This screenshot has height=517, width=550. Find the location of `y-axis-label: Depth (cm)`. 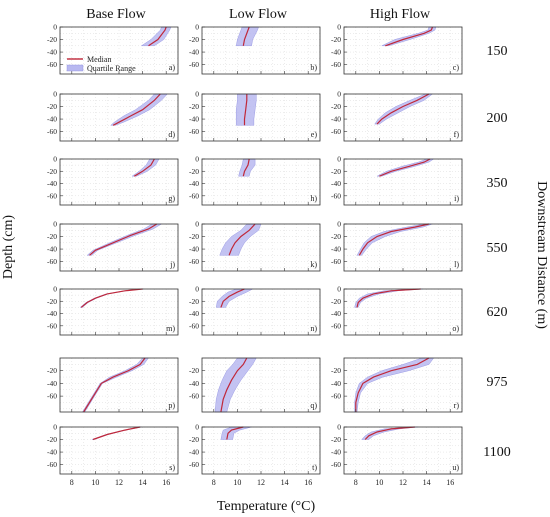

y-axis-label: Depth (cm) is located at coordinates (8, 247).